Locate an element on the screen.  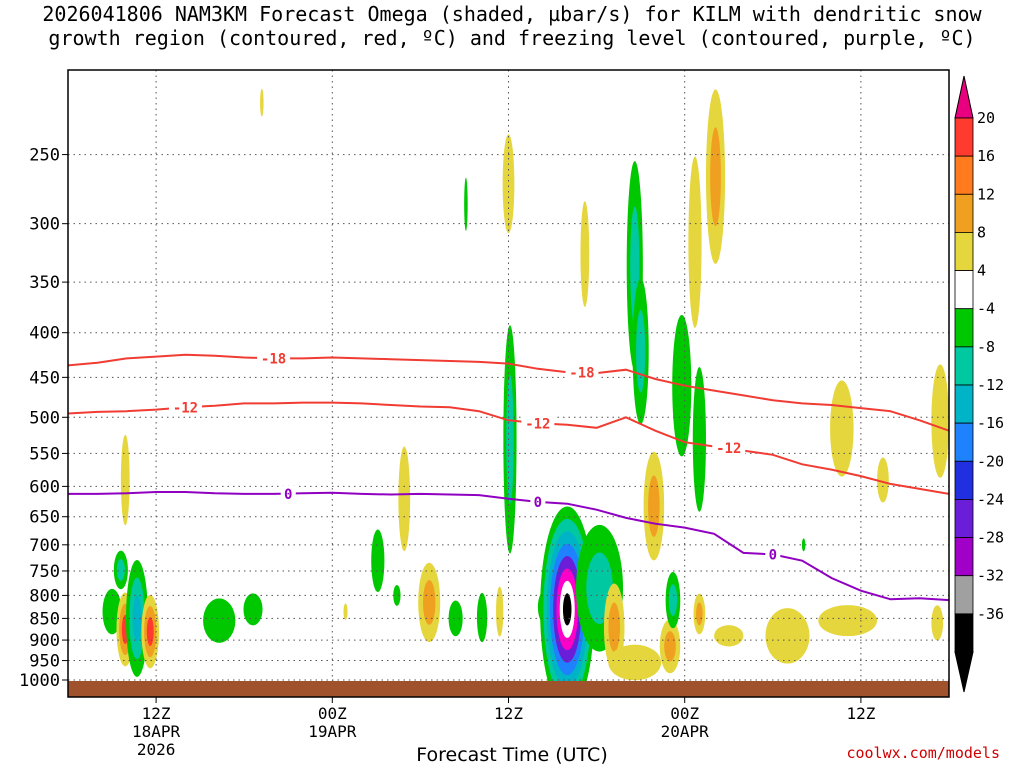
y-tick-label-550: 550 is located at coordinates (44, 454).